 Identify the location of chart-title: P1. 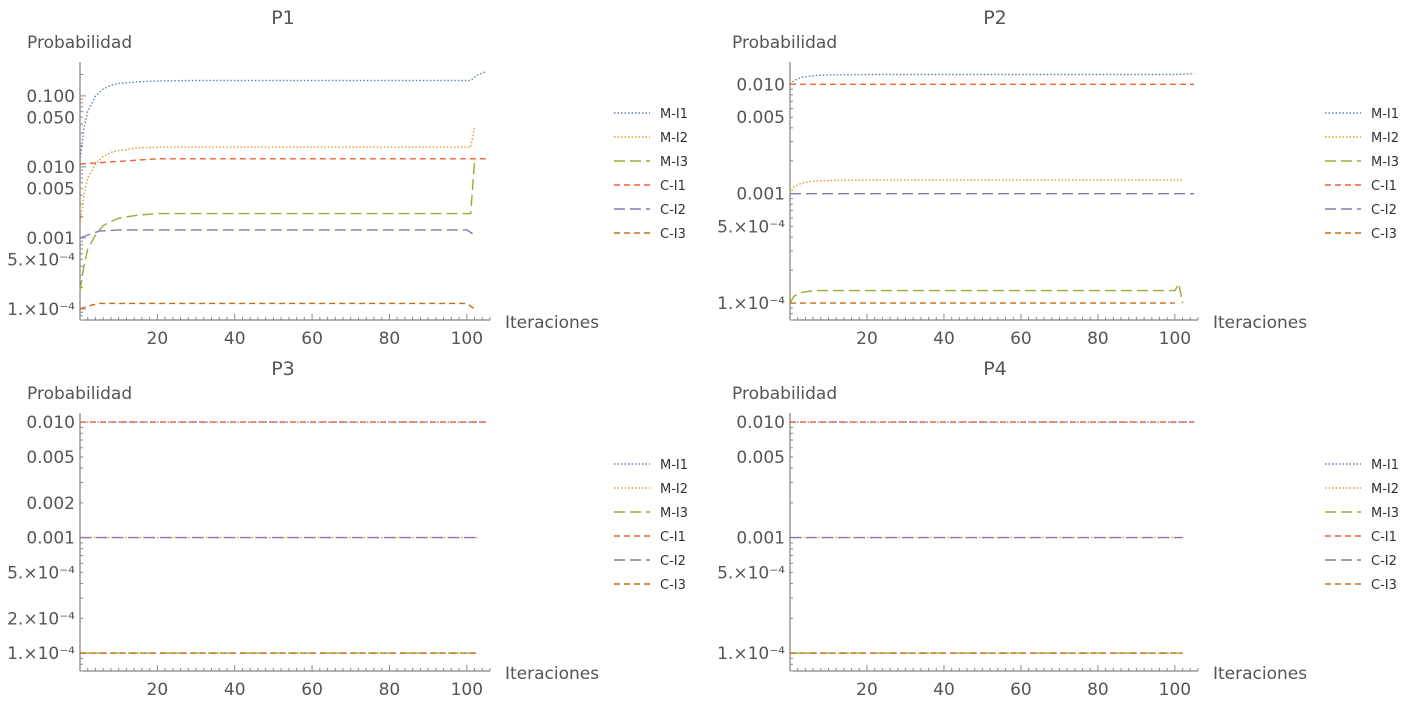
(283, 18).